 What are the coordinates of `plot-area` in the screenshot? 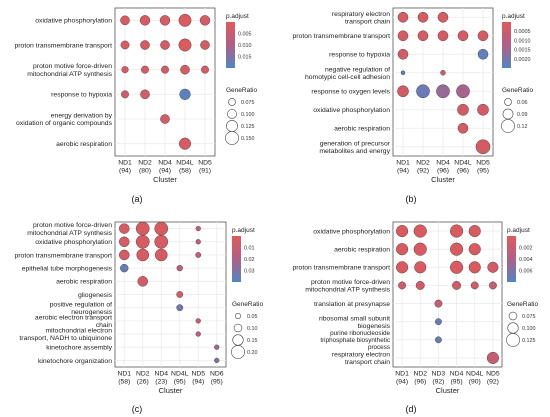 It's located at (447, 294).